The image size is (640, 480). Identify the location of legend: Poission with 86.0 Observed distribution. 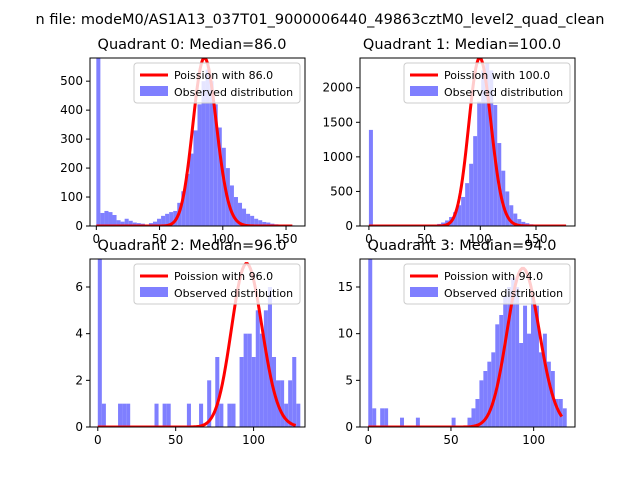
(217, 83).